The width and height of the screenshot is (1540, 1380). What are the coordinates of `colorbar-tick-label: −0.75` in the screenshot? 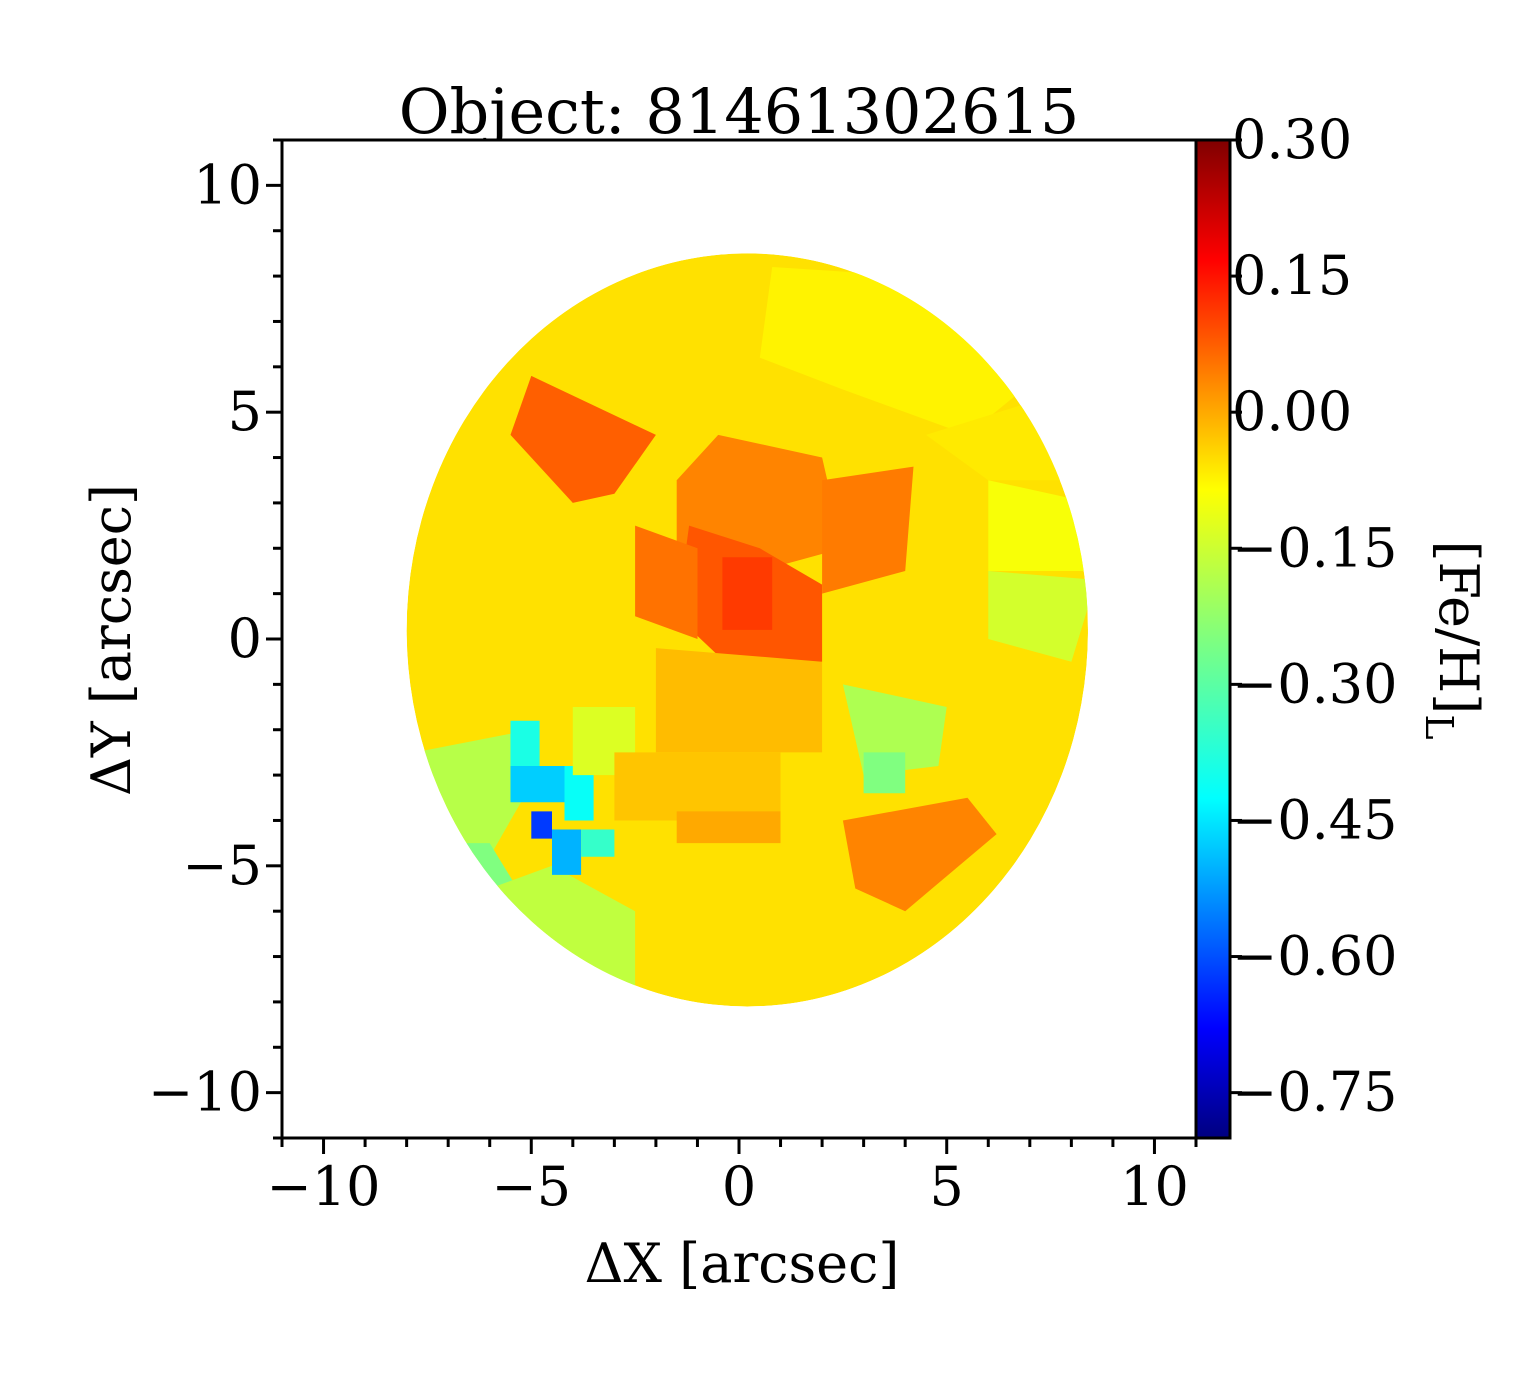 It's located at (1314, 1092).